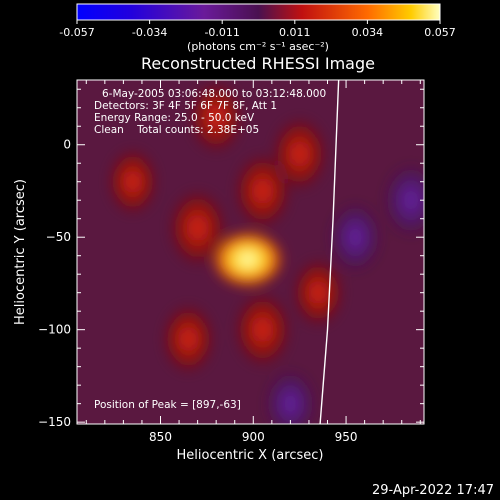  Describe the element at coordinates (258, 12) in the screenshot. I see `colorbar` at that location.